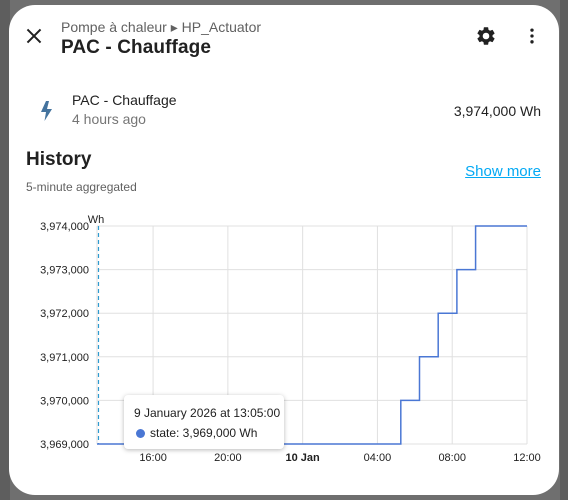 The image size is (568, 500). What do you see at coordinates (136, 47) in the screenshot?
I see `dialog-title: PAC - Chauffage` at bounding box center [136, 47].